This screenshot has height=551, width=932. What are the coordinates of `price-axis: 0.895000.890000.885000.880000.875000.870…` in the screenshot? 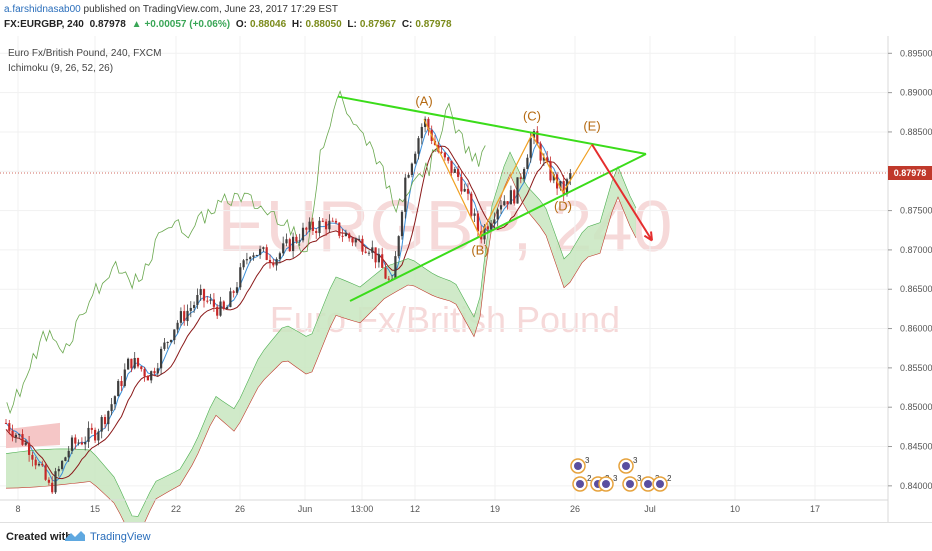 It's located at (910, 269).